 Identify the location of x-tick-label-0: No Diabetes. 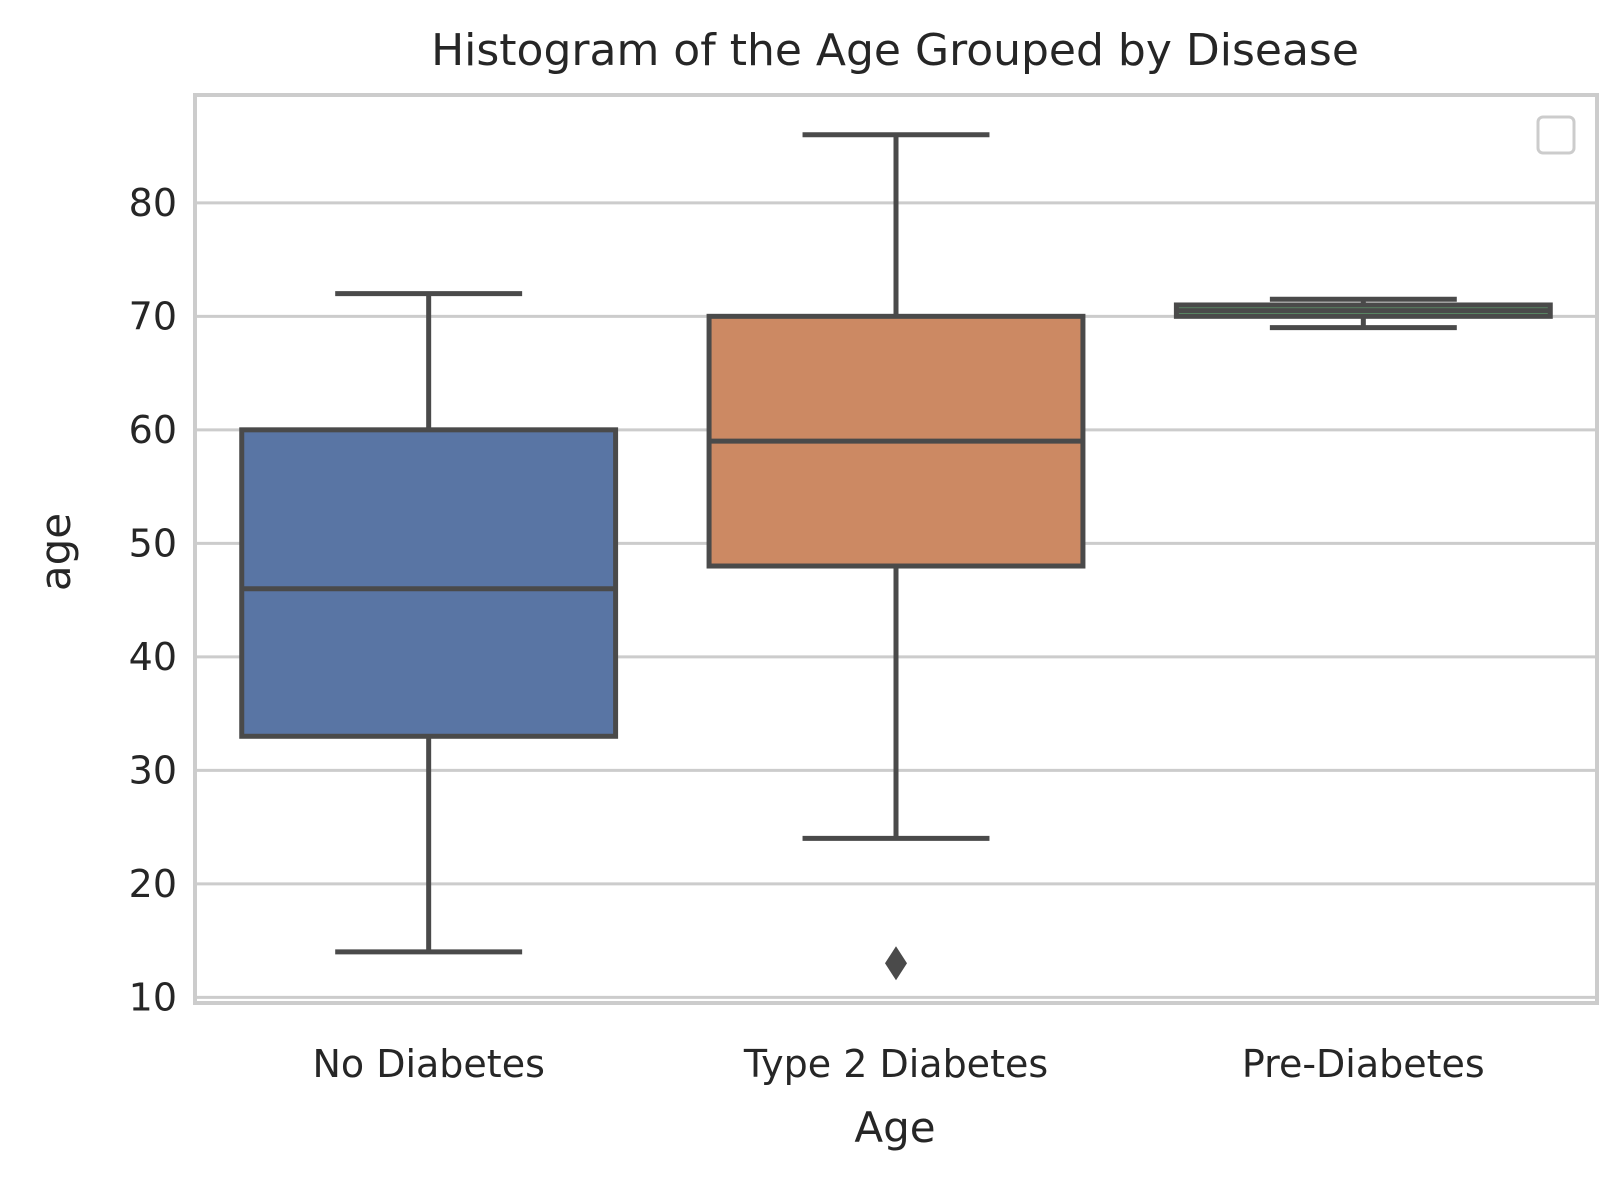
(428, 1064).